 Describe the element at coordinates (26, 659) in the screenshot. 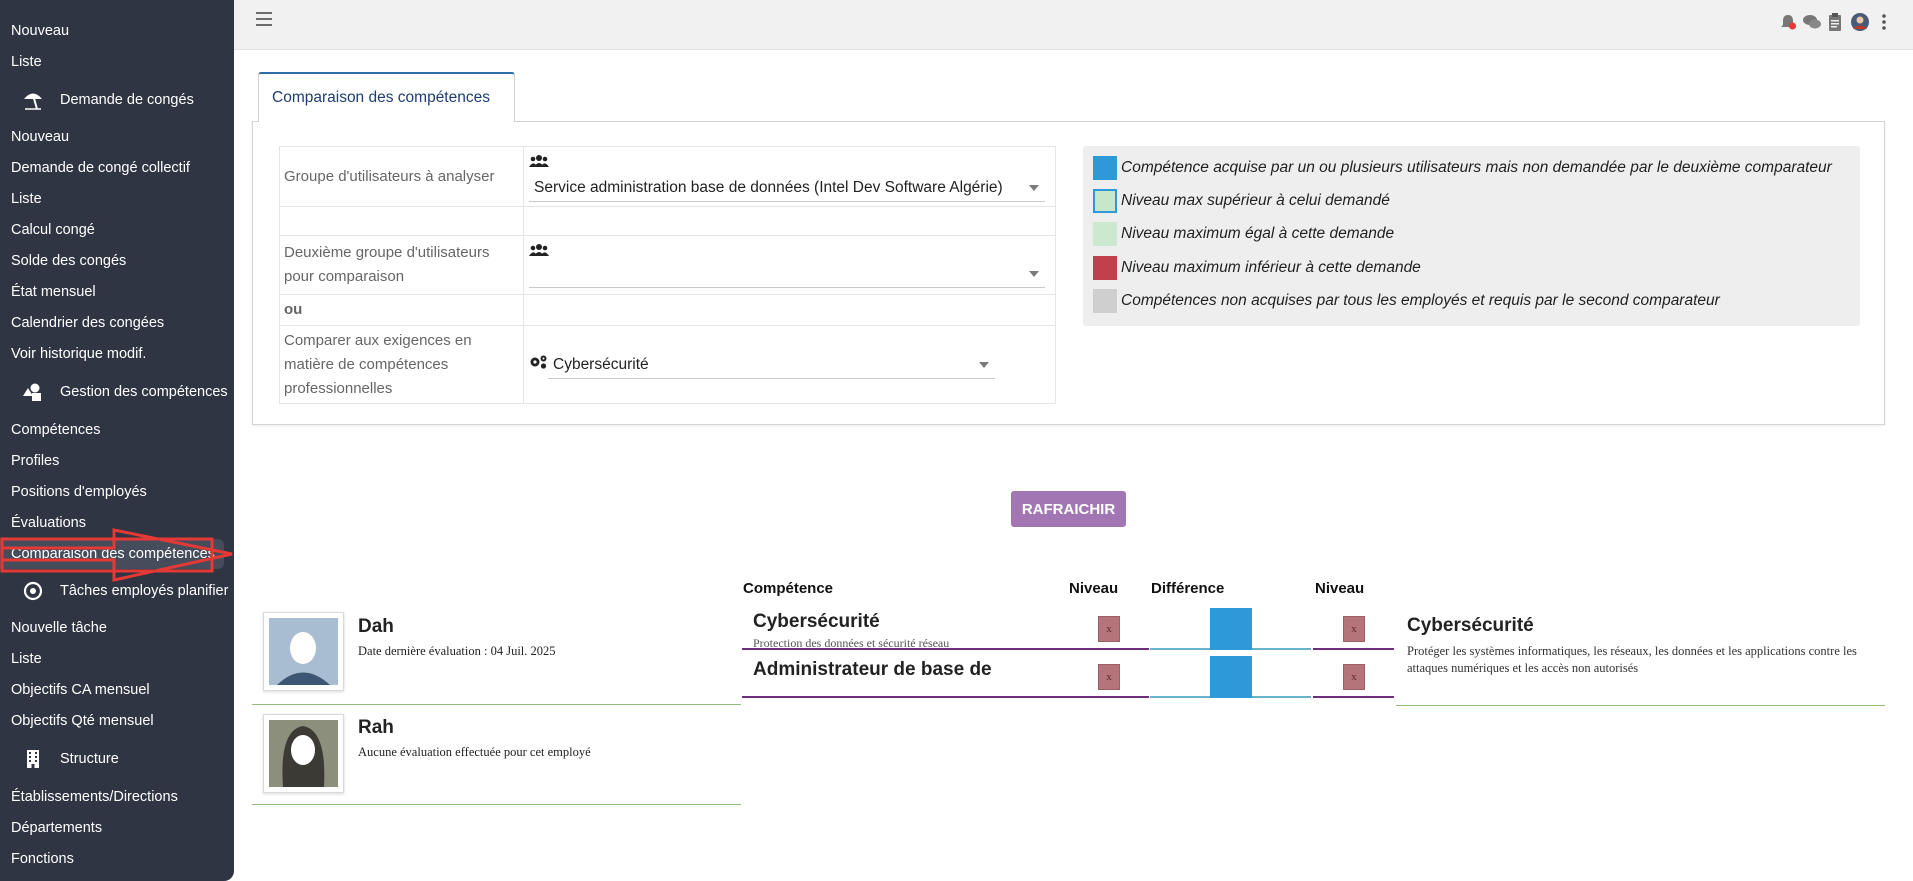

I see `sidebar-item-task-list: Liste` at that location.